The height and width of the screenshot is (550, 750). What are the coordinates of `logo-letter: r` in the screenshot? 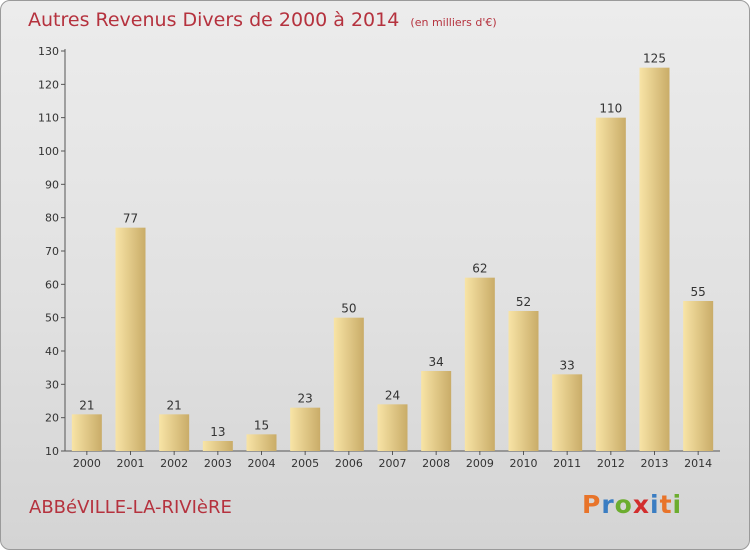 It's located at (608, 504).